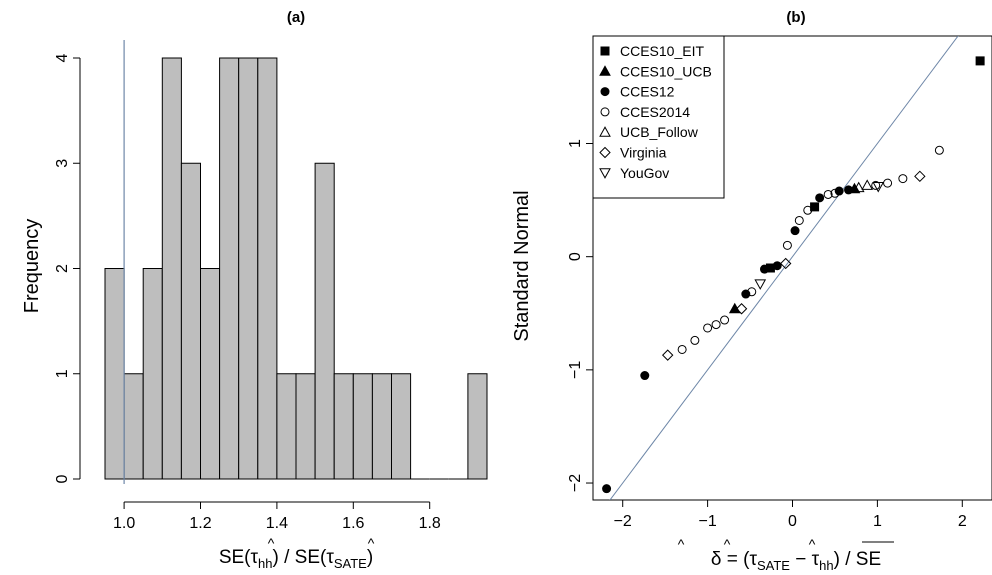  What do you see at coordinates (62, 478) in the screenshot?
I see `histogram-y-tick-label: 0` at bounding box center [62, 478].